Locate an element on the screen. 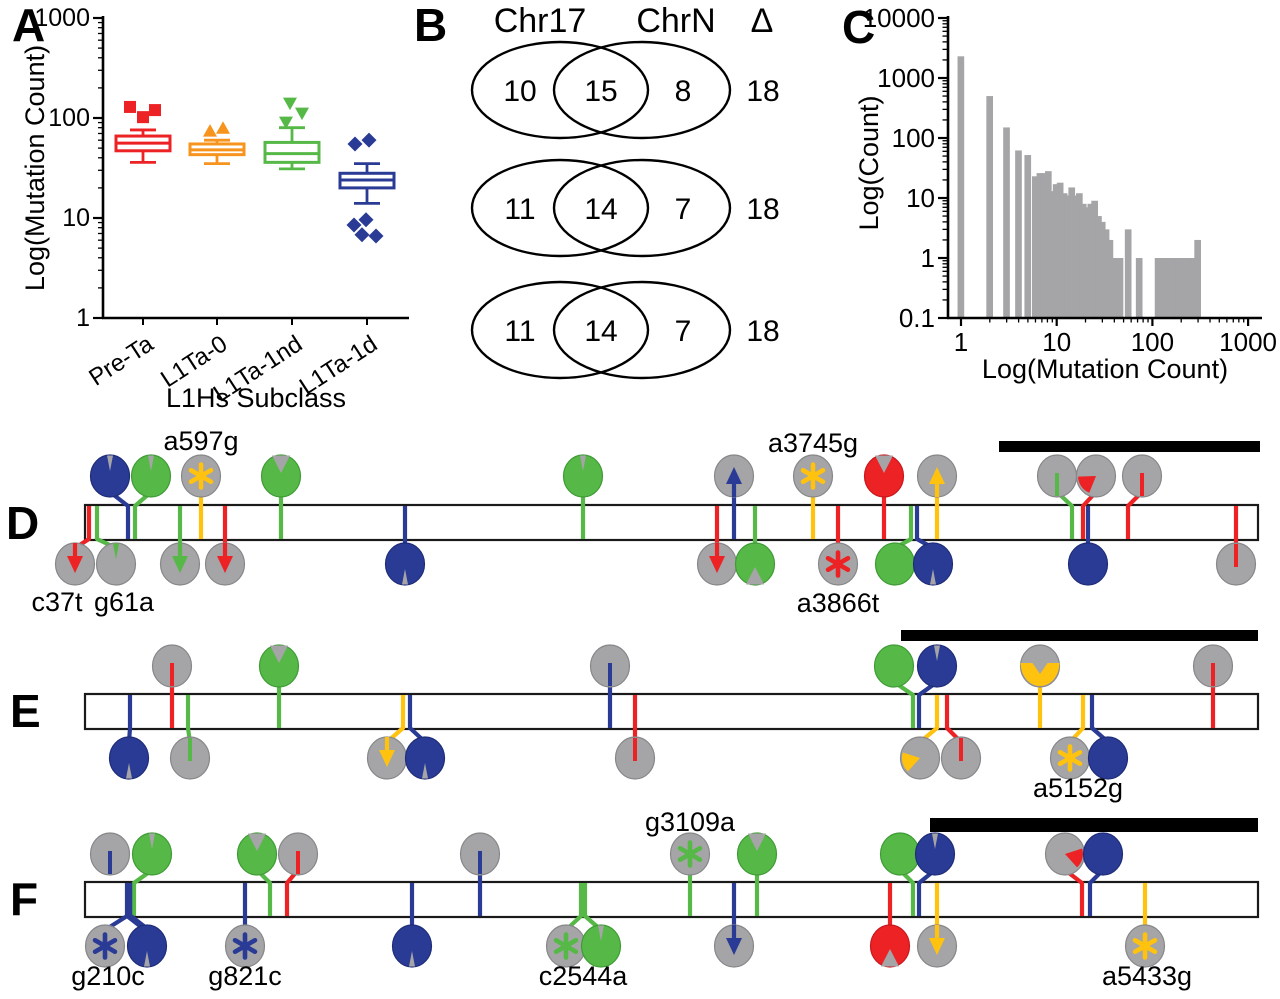  y-tick-label: 1000 is located at coordinates (906, 78).